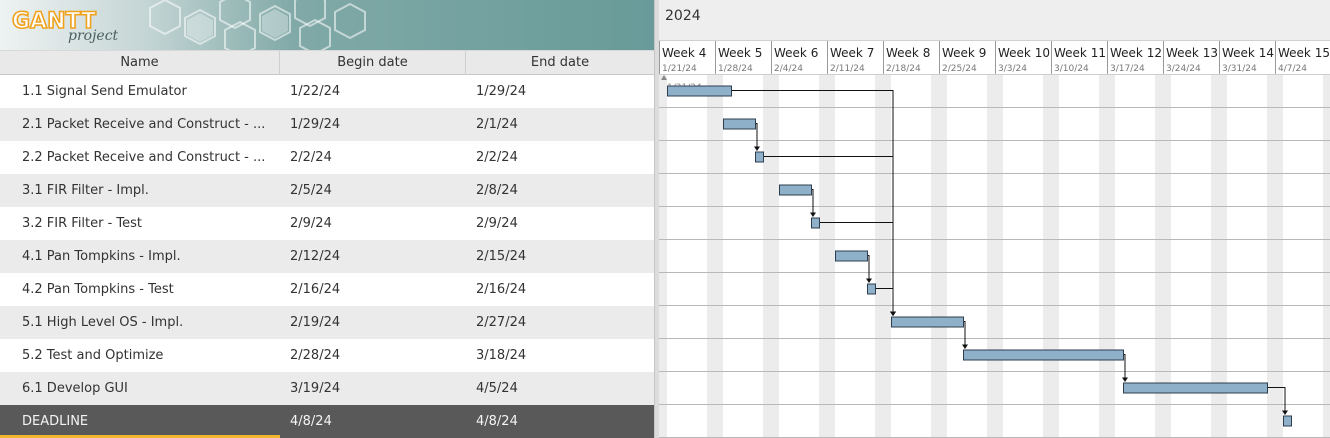 The width and height of the screenshot is (1330, 438). I want to click on panel-splitter, so click(656, 219).